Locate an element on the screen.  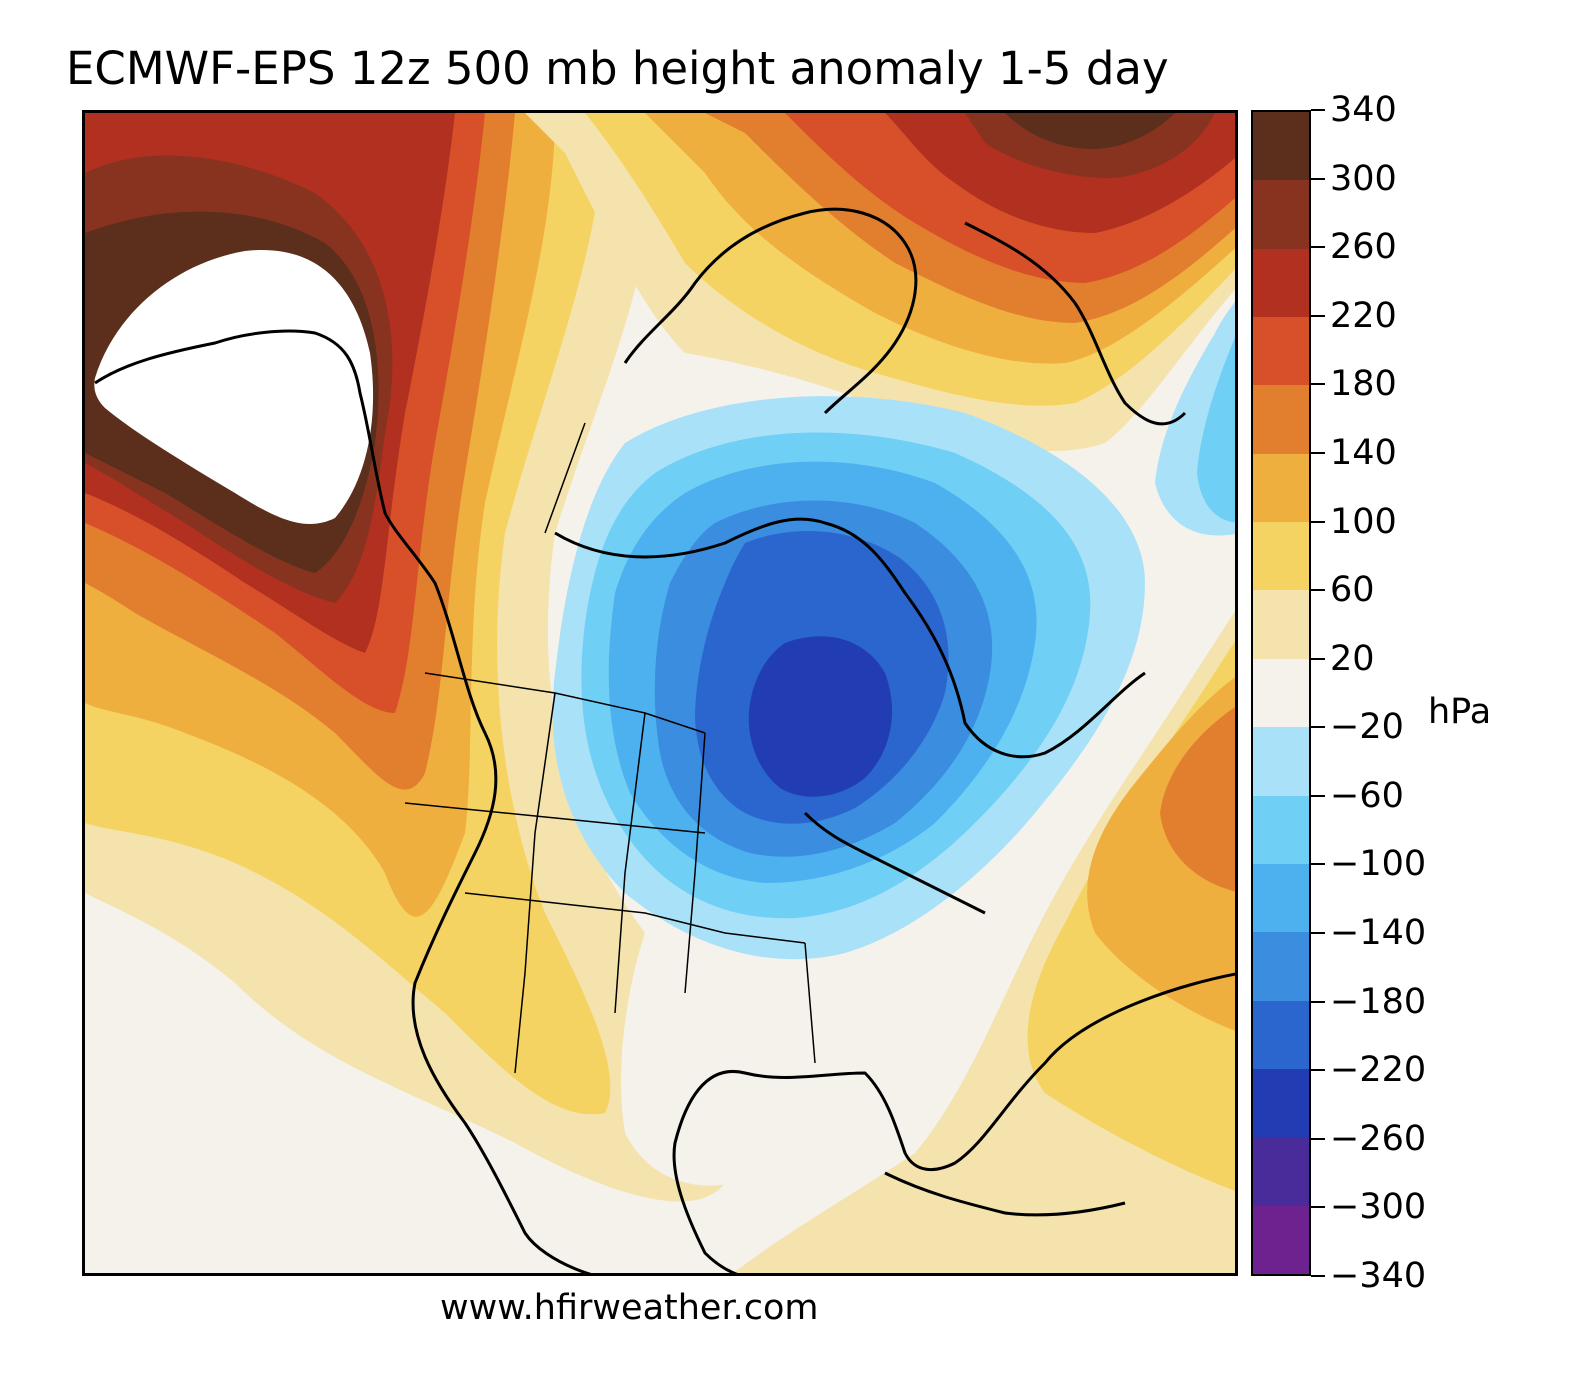
colorbar-tick-label: 220 is located at coordinates (1363, 315).